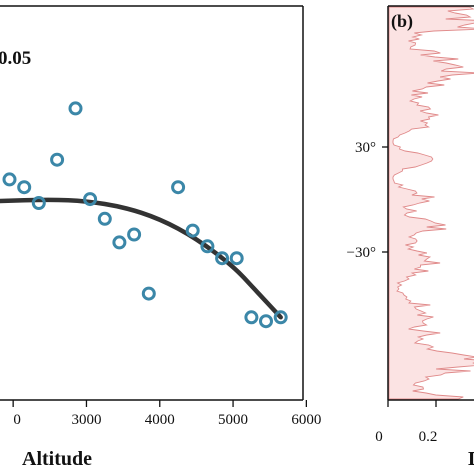  I want to click on panel-b-x-tick-label-0: 0, so click(379, 437).